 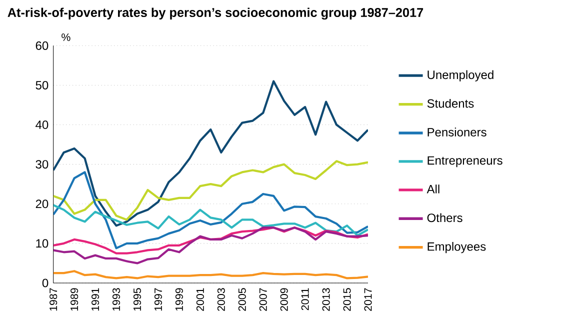 I want to click on legend-label: Unemployed, so click(x=461, y=76).